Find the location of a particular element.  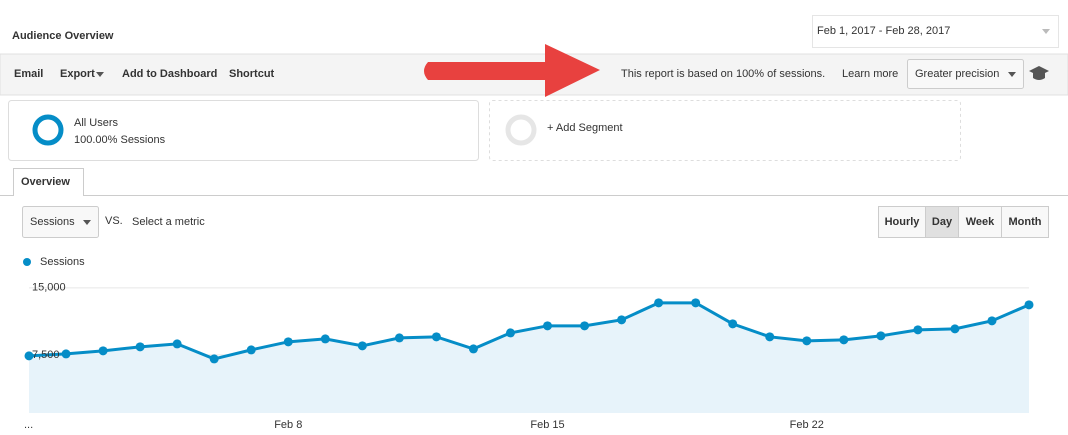

date-range: Feb 1, 2017 - Feb 28, 2017 is located at coordinates (883, 31).